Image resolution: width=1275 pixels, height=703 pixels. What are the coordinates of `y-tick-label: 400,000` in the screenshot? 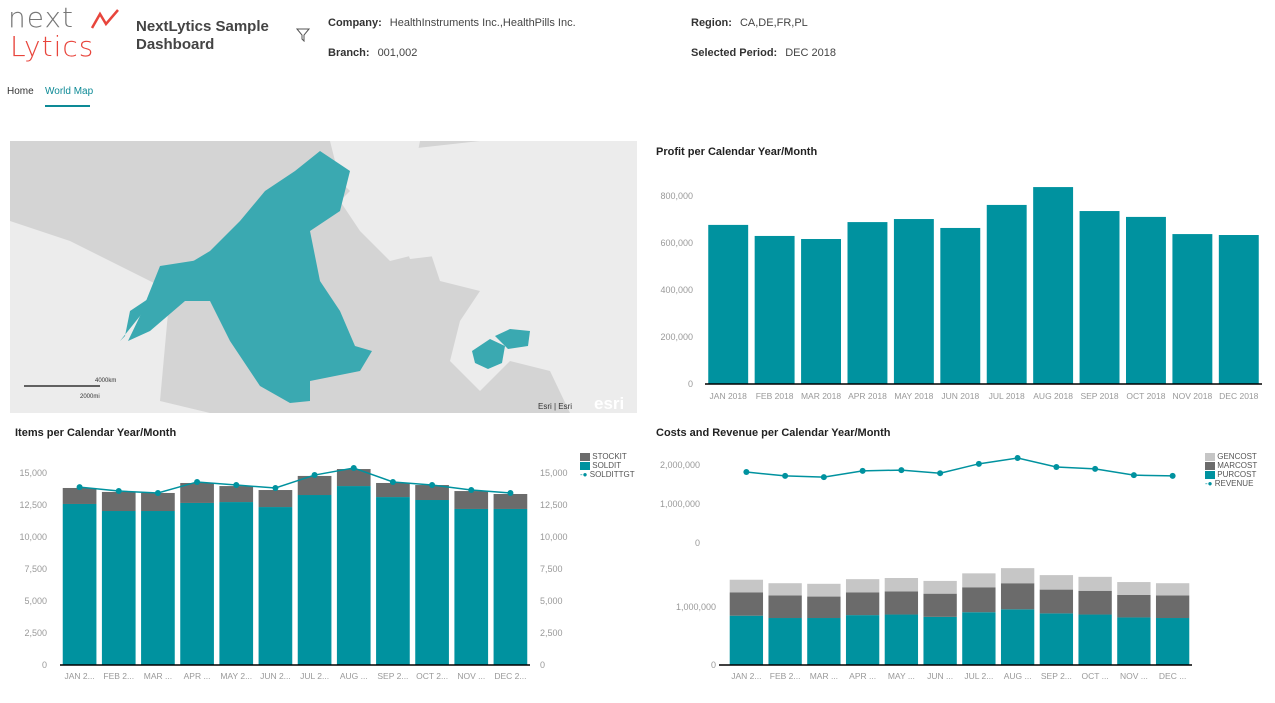 It's located at (676, 290).